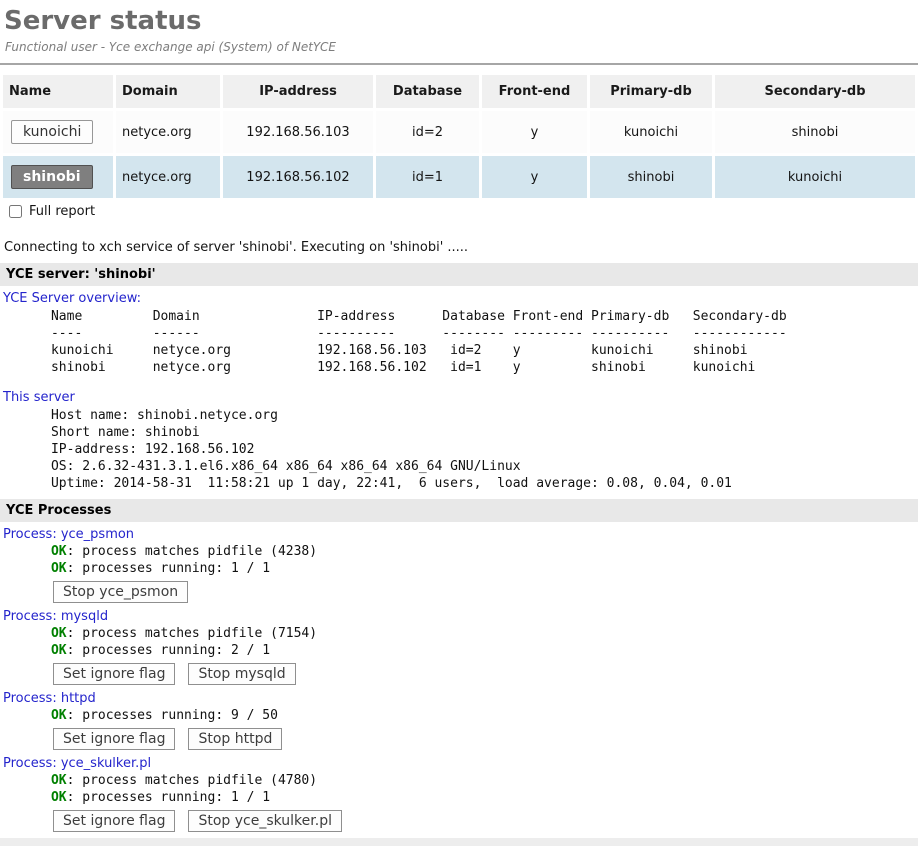 Image resolution: width=918 pixels, height=846 pixels. I want to click on divider, so click(459, 64).